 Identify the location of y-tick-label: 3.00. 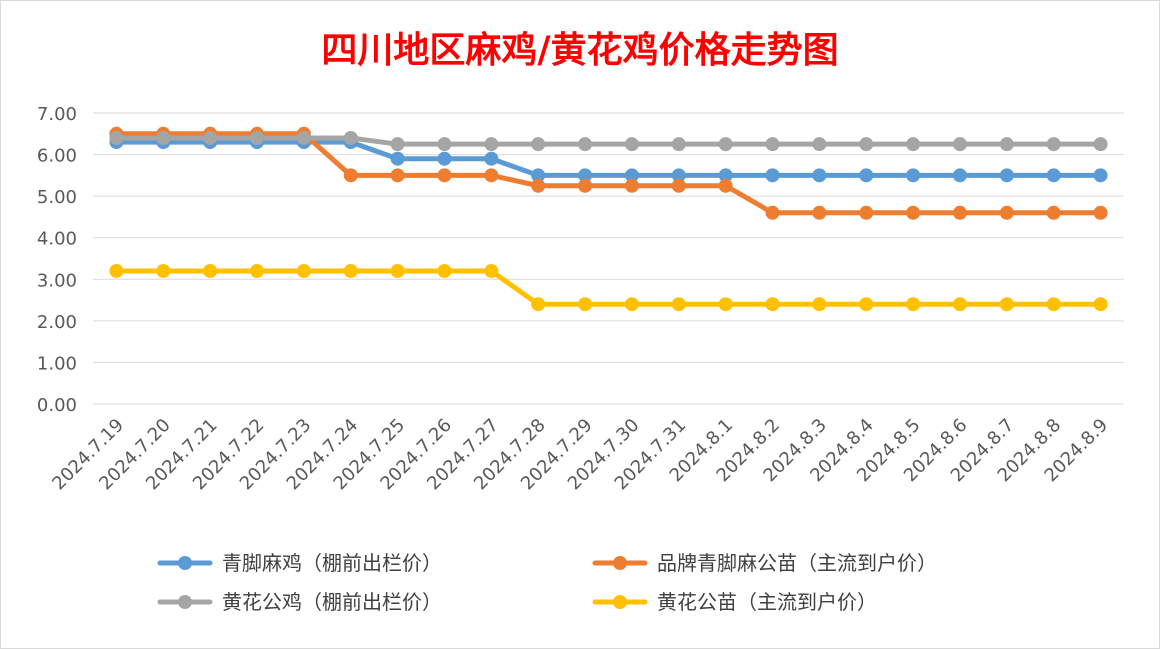
(57, 280).